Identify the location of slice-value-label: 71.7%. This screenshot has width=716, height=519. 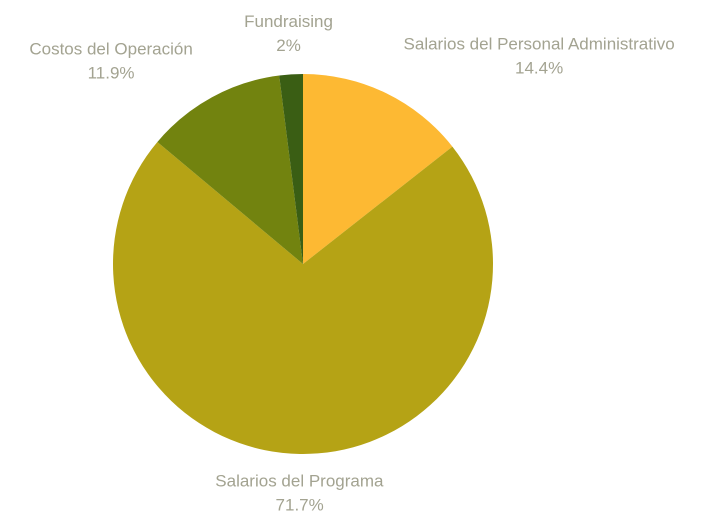
(300, 504).